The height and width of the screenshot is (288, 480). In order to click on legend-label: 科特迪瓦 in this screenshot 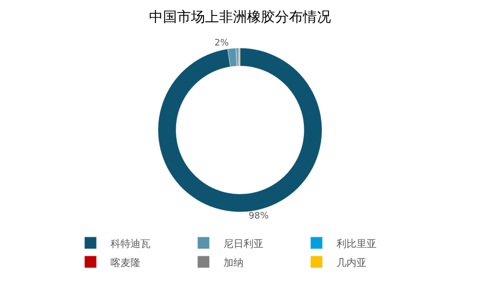, I will do `click(130, 244)`.